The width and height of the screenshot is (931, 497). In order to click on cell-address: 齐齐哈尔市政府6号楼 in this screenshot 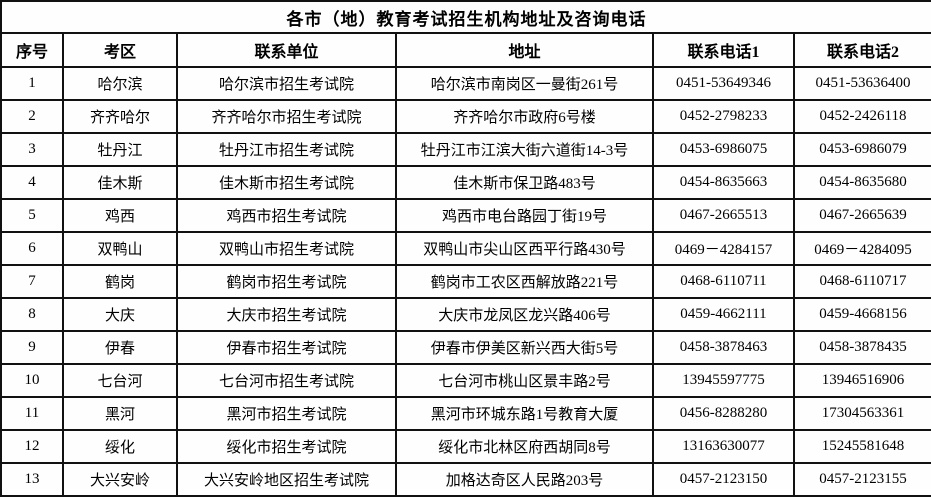, I will do `click(524, 116)`.